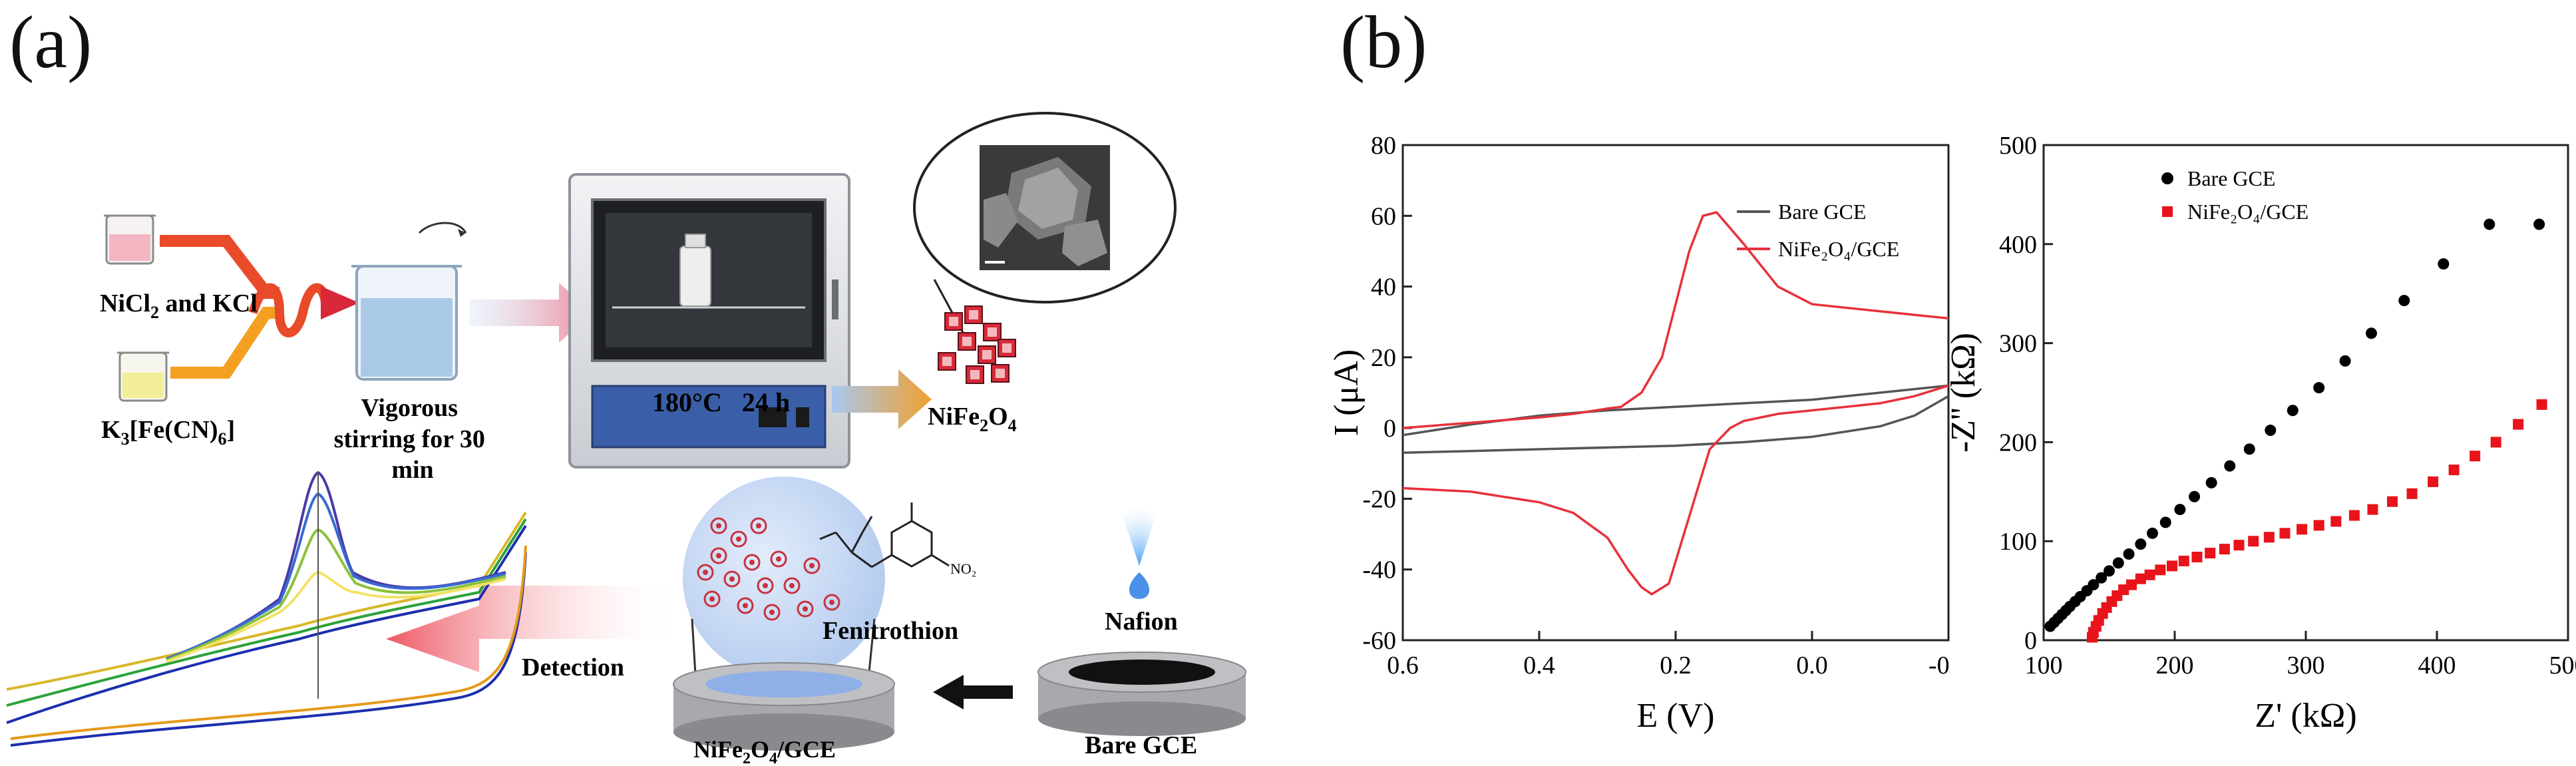  I want to click on cv-legend-label: Bare GCE, so click(1822, 212).